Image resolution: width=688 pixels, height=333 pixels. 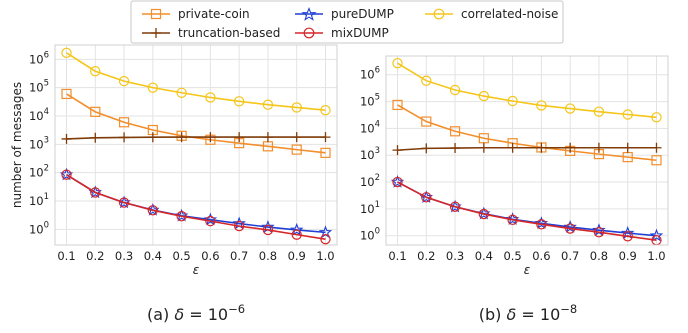 What do you see at coordinates (362, 14) in the screenshot?
I see `legend-label-pureDUMP: pureDUMP` at bounding box center [362, 14].